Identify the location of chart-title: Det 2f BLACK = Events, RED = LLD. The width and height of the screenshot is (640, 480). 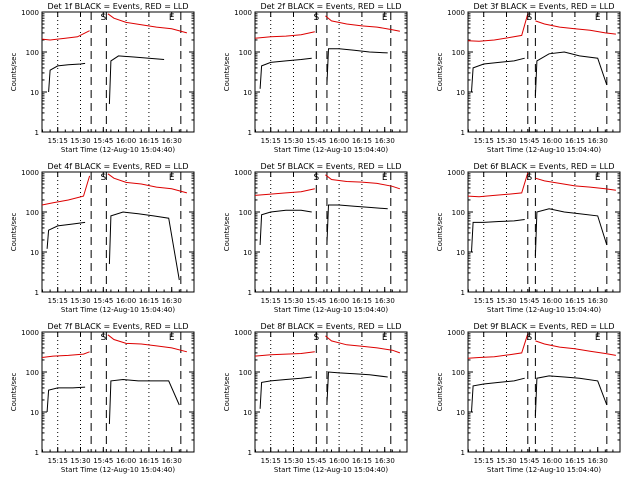
(330, 6).